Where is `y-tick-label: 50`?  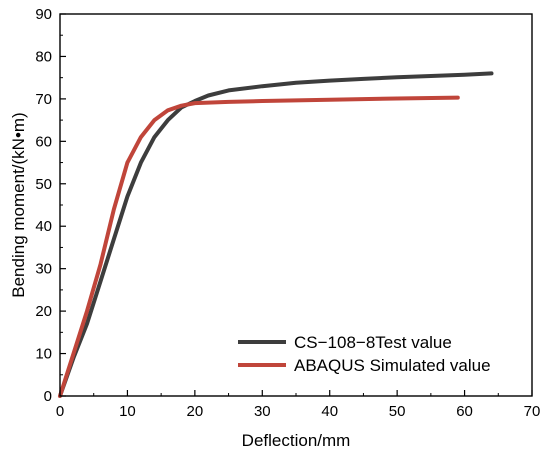 y-tick-label: 50 is located at coordinates (43, 184).